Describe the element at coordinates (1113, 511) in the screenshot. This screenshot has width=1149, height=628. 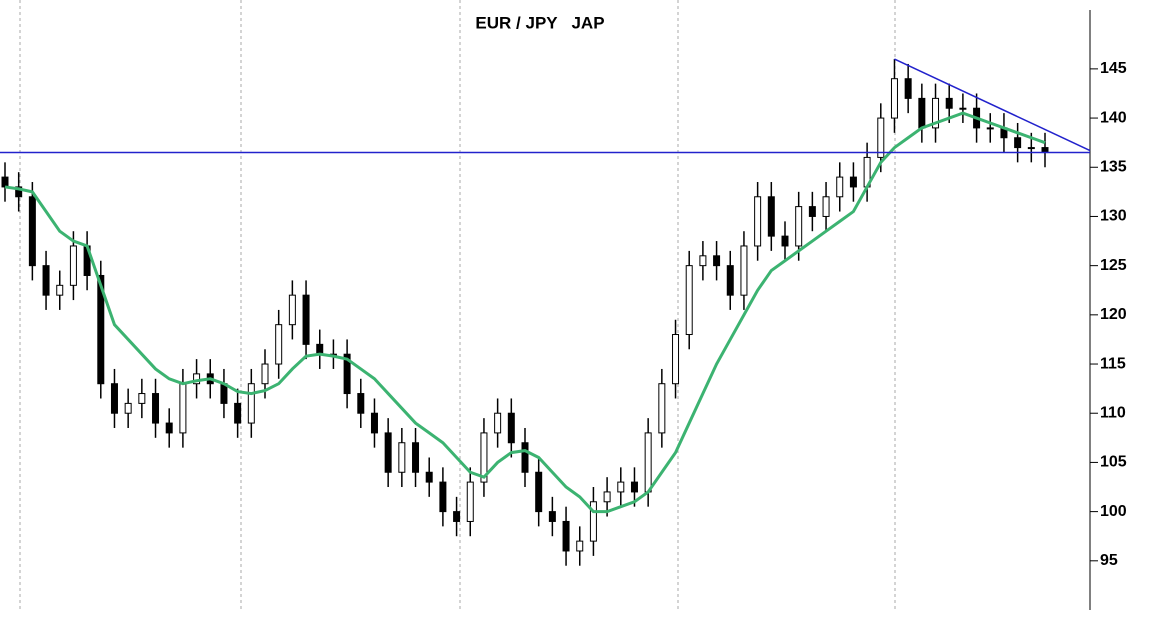
I see `y-tick-label: 100` at that location.